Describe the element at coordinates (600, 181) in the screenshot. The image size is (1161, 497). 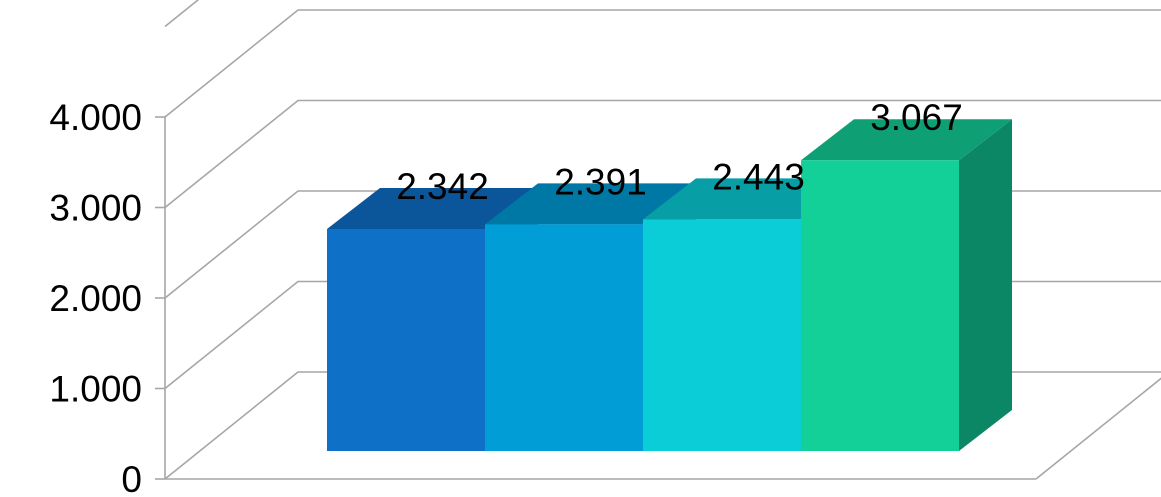
I see `data-label-2: 2.391` at that location.